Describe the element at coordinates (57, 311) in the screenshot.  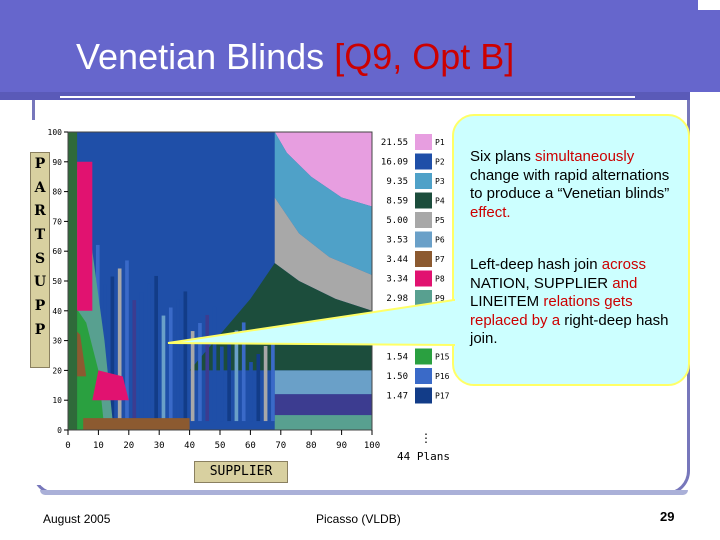
I see `y-tick-label: 40` at that location.